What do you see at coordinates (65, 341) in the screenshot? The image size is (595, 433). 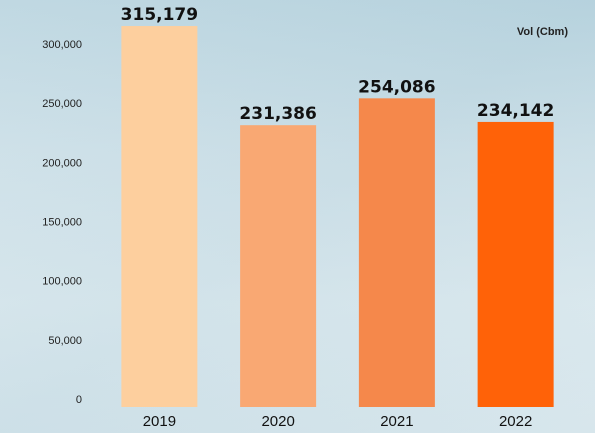 I see `y-tick-label: 50,000` at bounding box center [65, 341].